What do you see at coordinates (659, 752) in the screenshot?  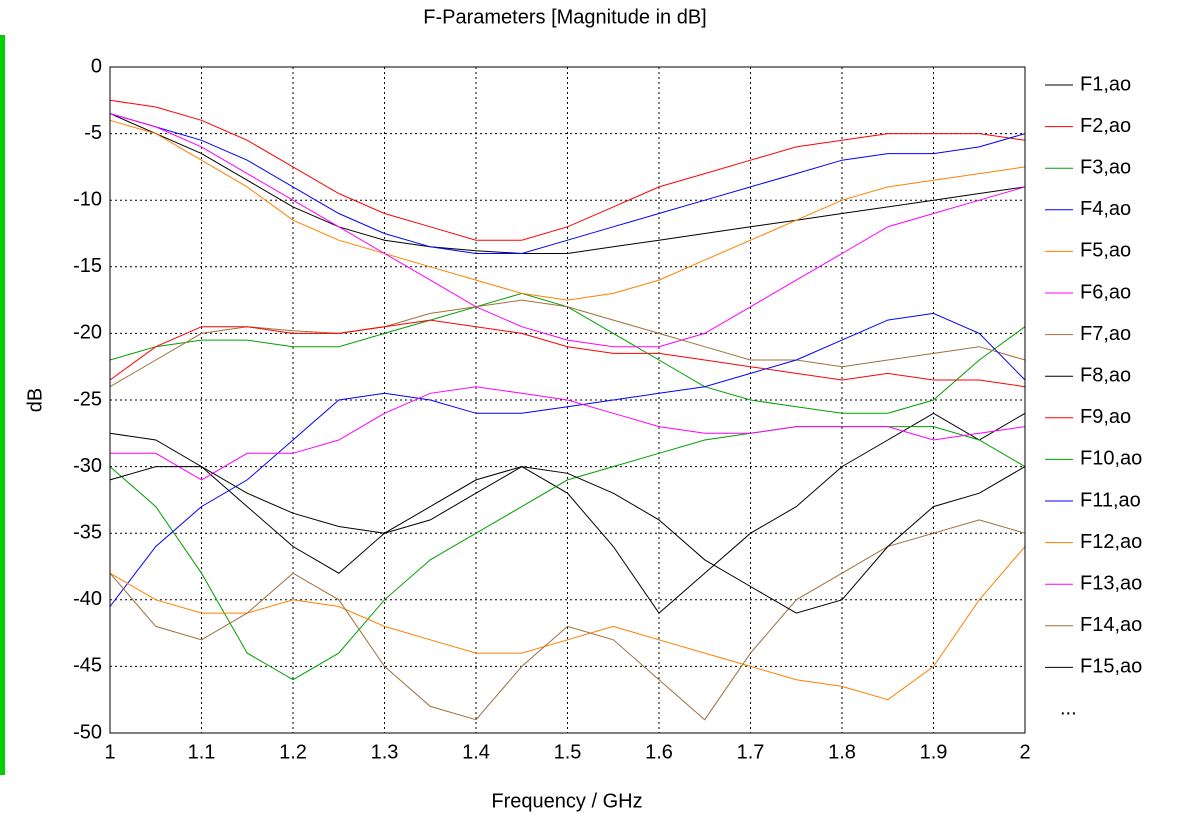 I see `x-tick-label: 1.6` at bounding box center [659, 752].